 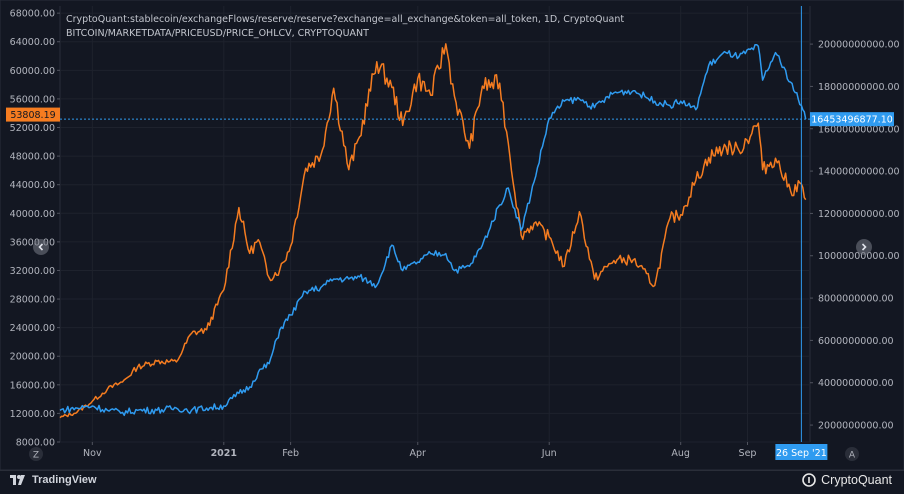 What do you see at coordinates (290, 453) in the screenshot?
I see `time-tick-label: Feb` at bounding box center [290, 453].